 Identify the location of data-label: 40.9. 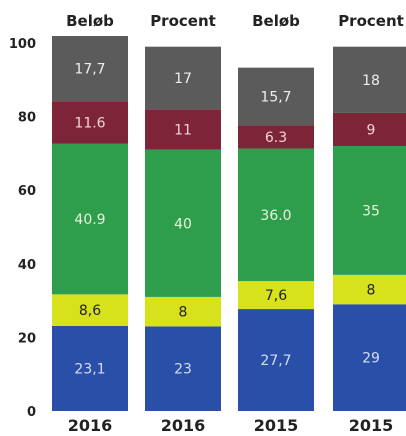
(89, 220).